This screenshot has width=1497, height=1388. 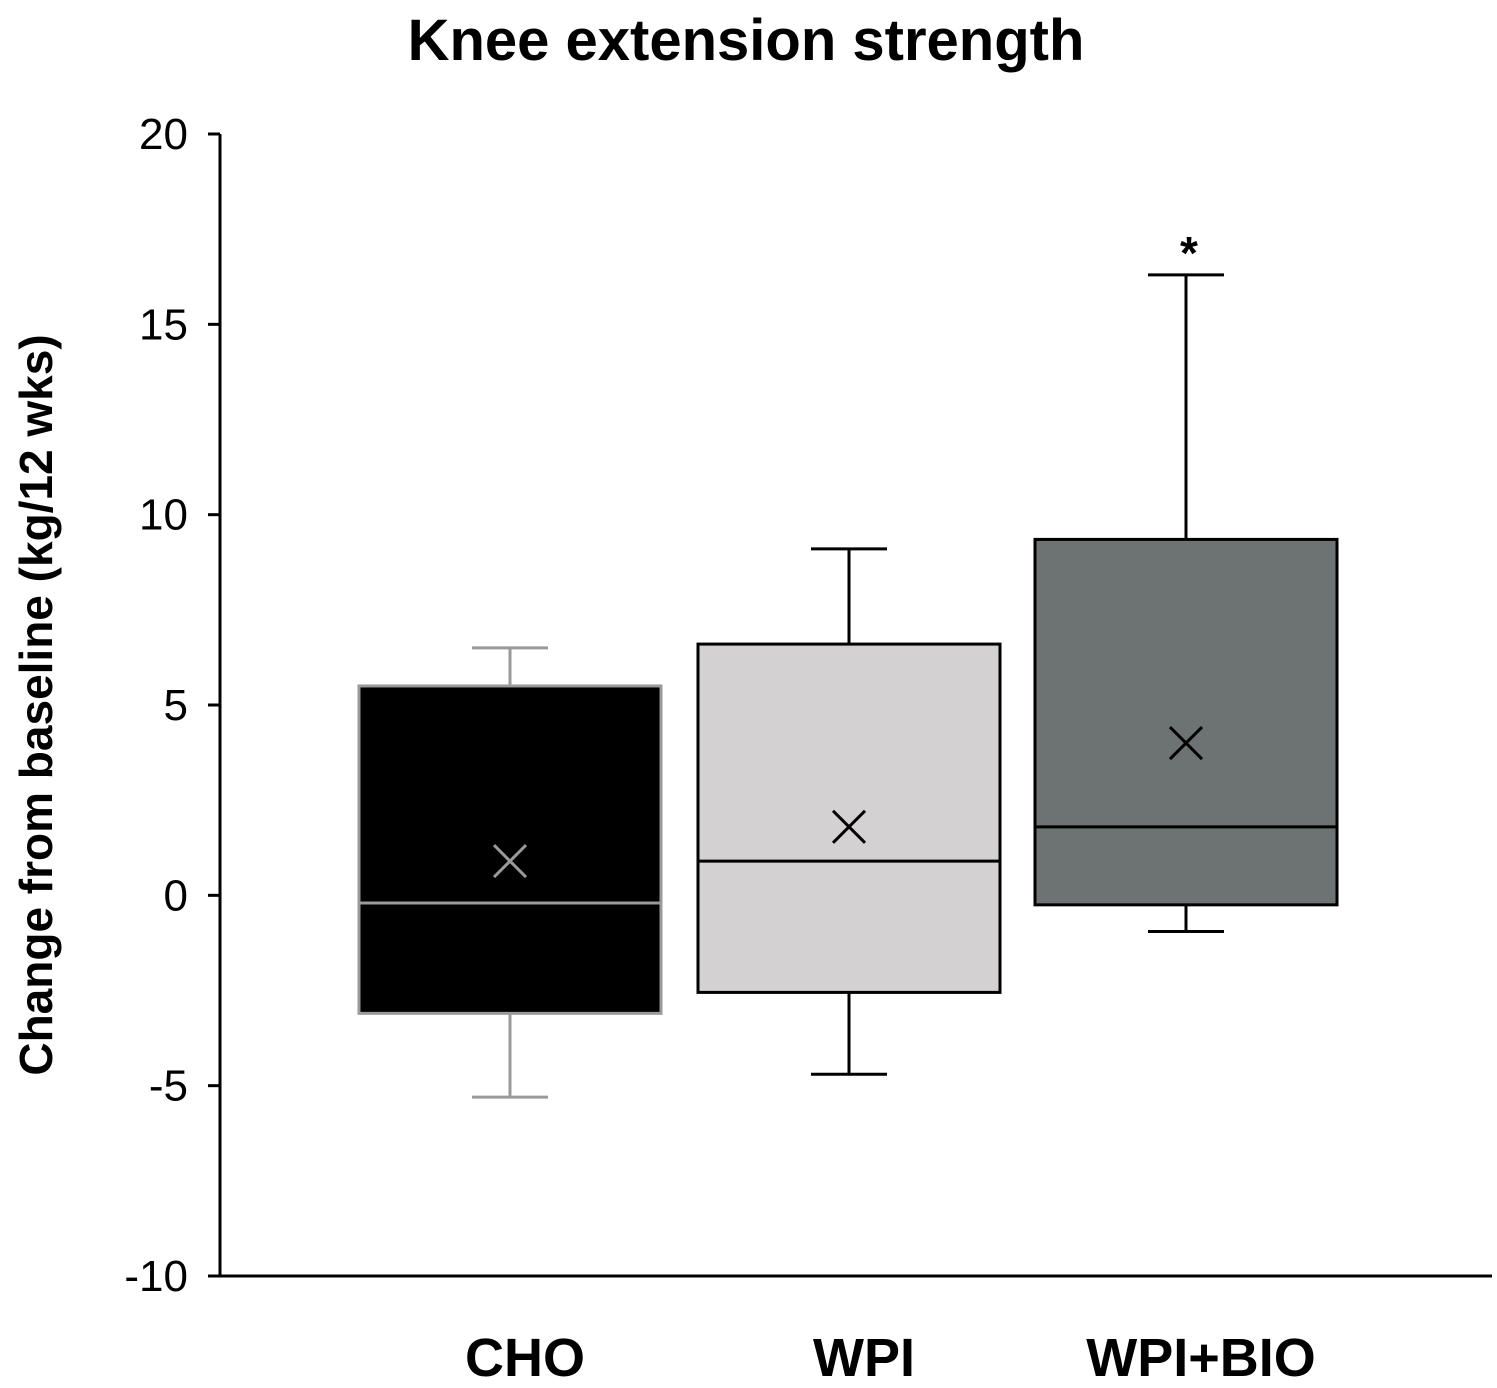 I want to click on y-axis-label: Change from baseline (kg/12 wks), so click(x=36, y=704).